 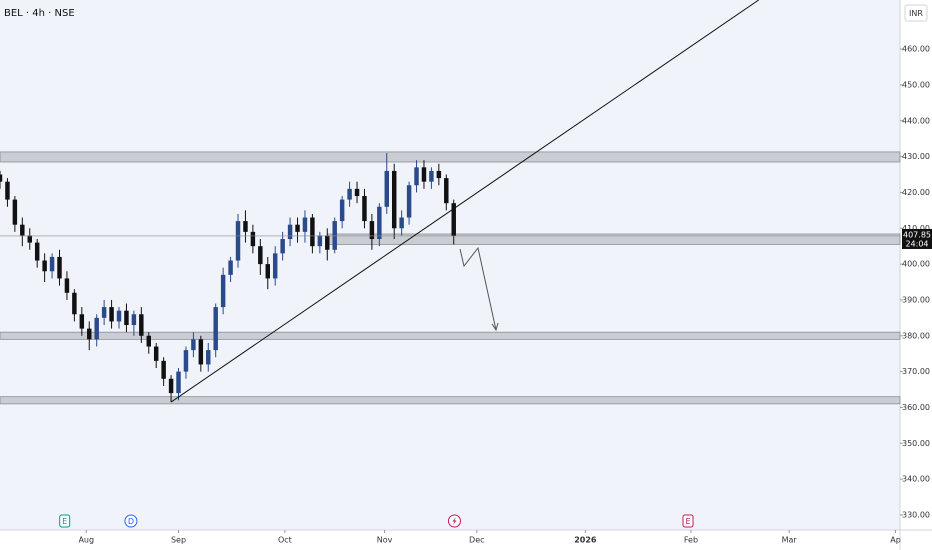 I want to click on x-tick-label: Mar, so click(x=790, y=540).